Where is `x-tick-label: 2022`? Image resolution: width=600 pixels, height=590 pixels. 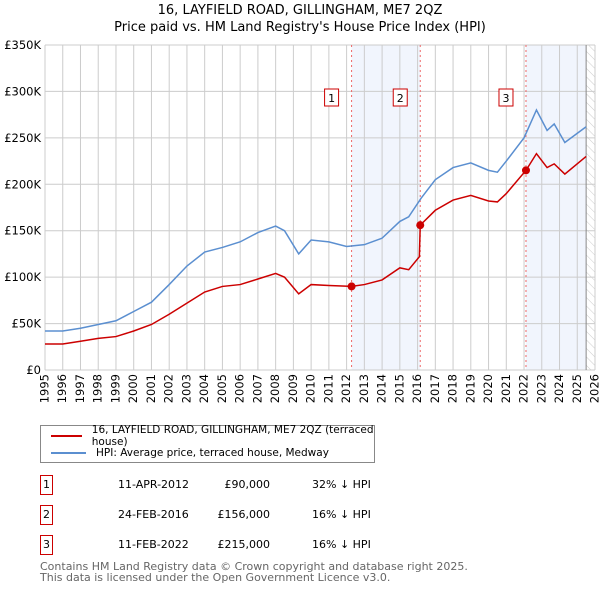
x-tick-label: 2022 is located at coordinates (524, 388).